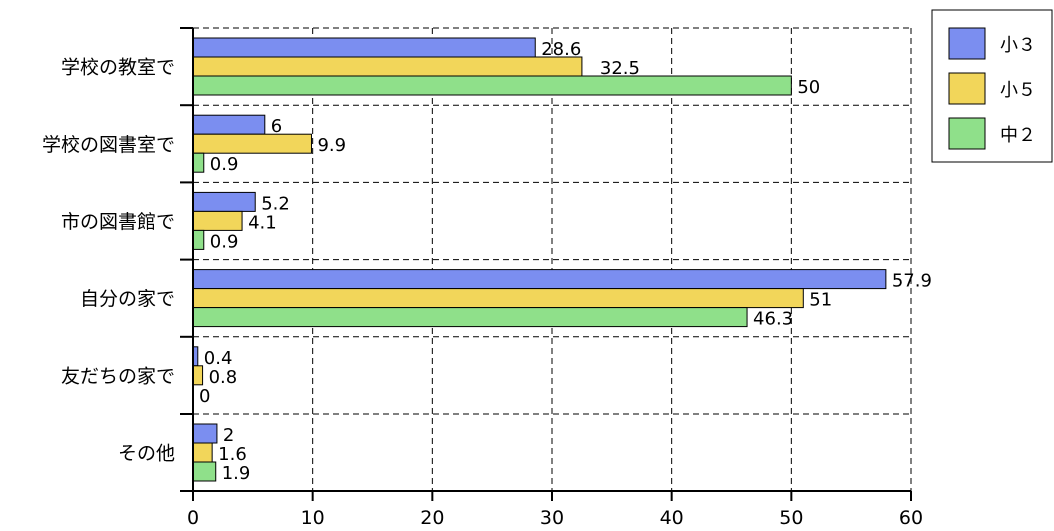 Image resolution: width=1054 pixels, height=531 pixels. I want to click on category-label: 市の図書館で, so click(118, 222).